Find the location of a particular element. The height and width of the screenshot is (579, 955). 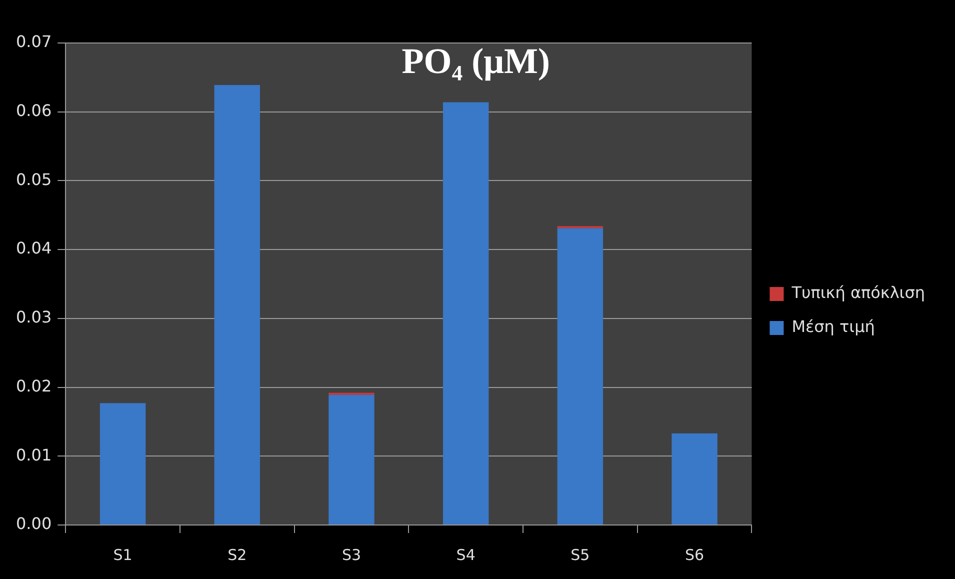

y-tick-label: 0.07 is located at coordinates (34, 42).